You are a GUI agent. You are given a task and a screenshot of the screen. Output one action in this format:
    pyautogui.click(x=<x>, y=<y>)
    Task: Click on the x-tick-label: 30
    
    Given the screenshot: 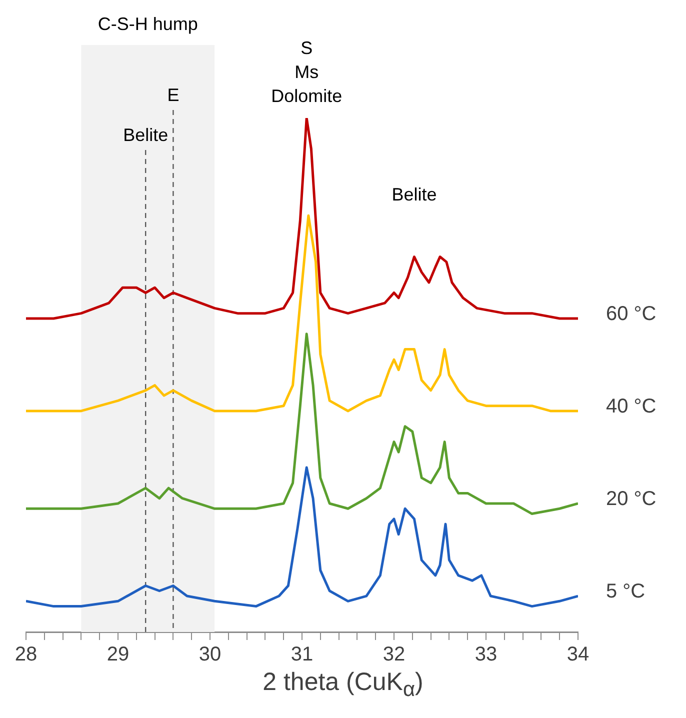 What is the action you would take?
    pyautogui.click(x=210, y=655)
    